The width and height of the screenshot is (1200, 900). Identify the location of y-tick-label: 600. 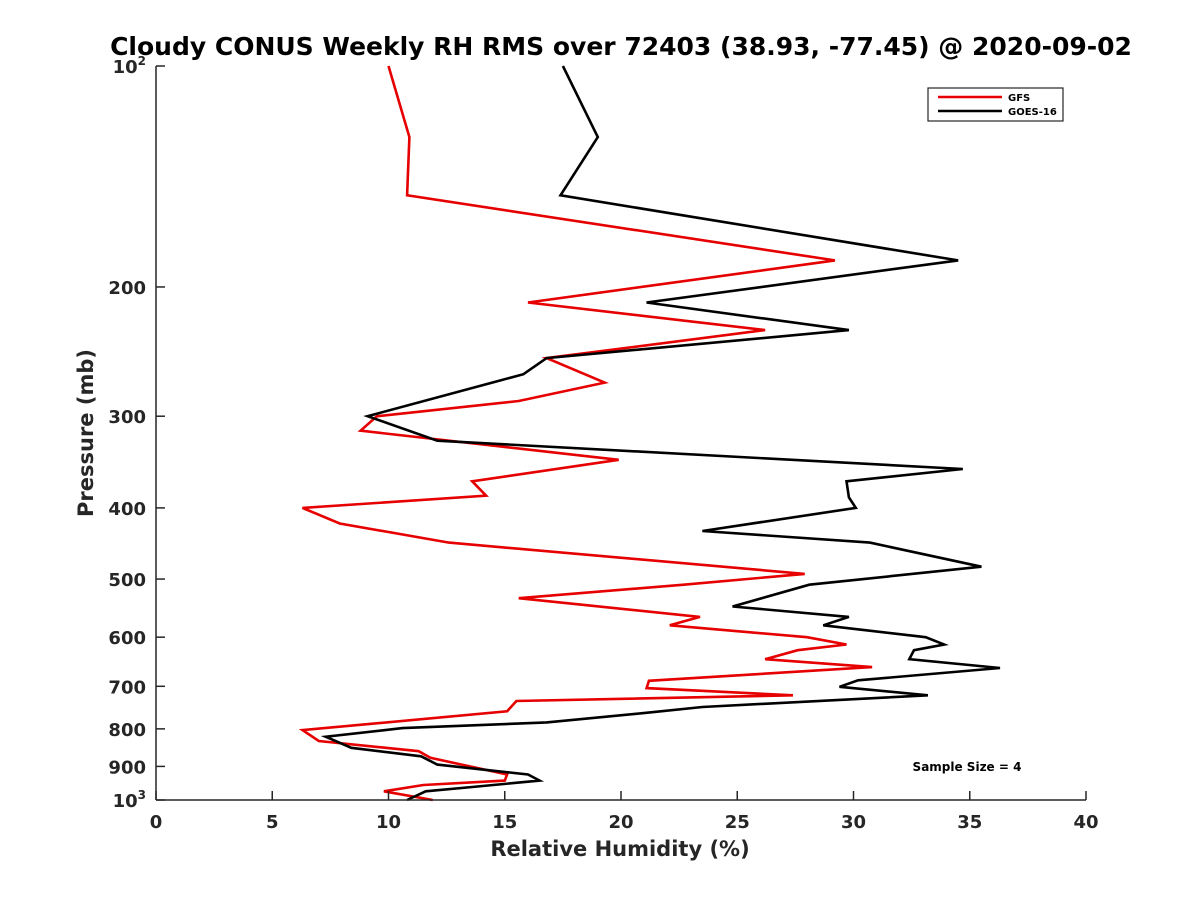
(127, 638).